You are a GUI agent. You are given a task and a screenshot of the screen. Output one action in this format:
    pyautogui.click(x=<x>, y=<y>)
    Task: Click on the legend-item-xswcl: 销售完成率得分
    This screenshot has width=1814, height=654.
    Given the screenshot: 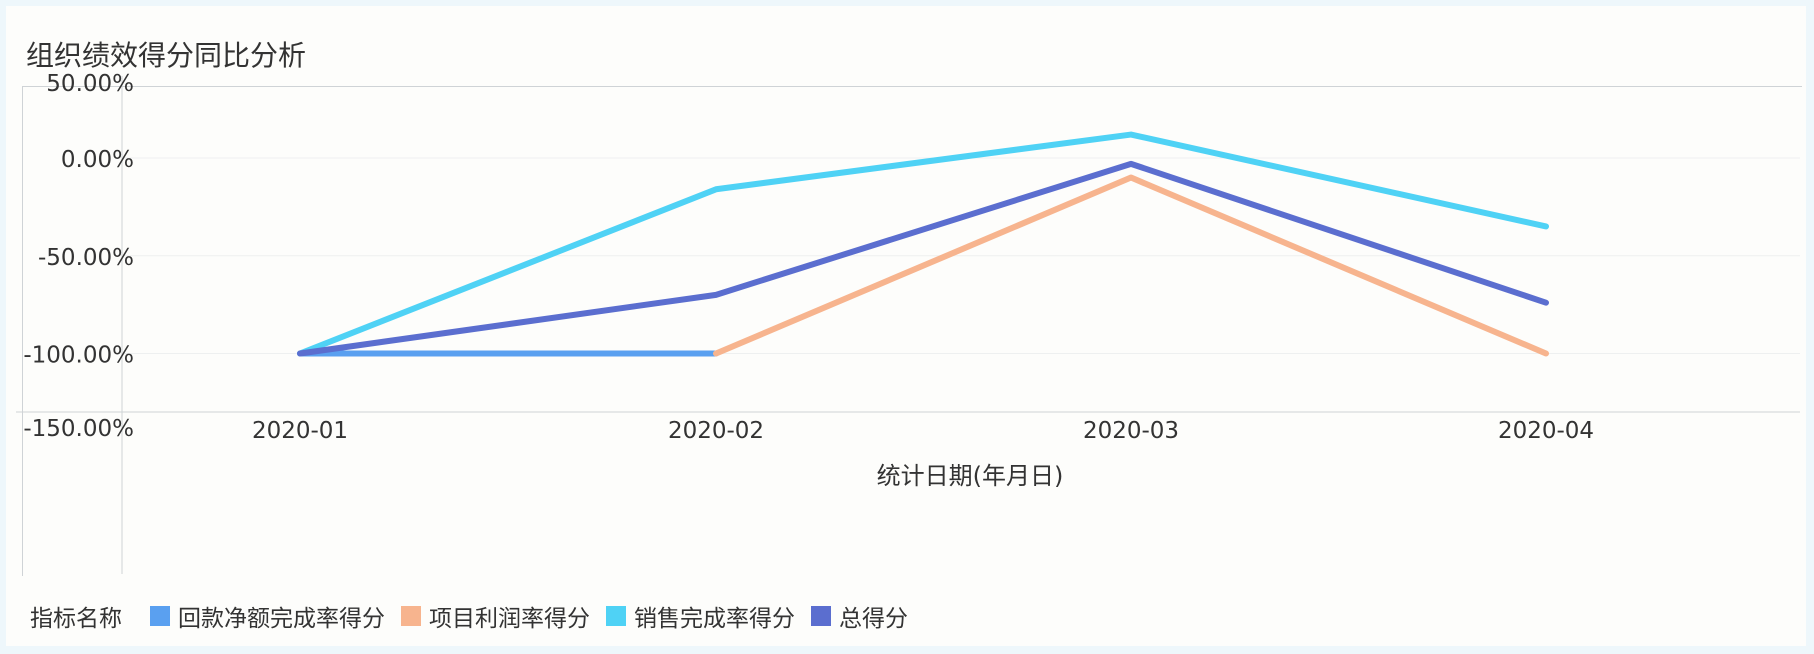 What is the action you would take?
    pyautogui.click(x=700, y=616)
    